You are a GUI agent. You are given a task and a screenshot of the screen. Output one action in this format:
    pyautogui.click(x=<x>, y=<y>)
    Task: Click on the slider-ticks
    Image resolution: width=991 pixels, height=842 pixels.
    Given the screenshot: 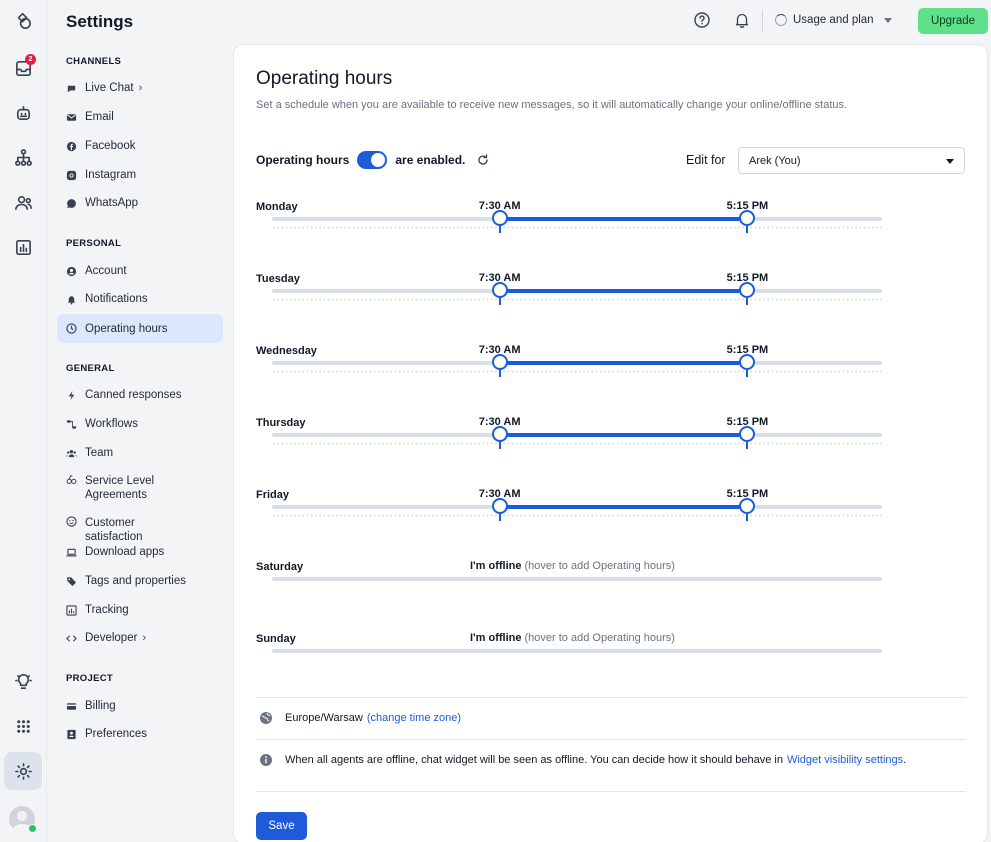 What is the action you would take?
    pyautogui.click(x=577, y=443)
    